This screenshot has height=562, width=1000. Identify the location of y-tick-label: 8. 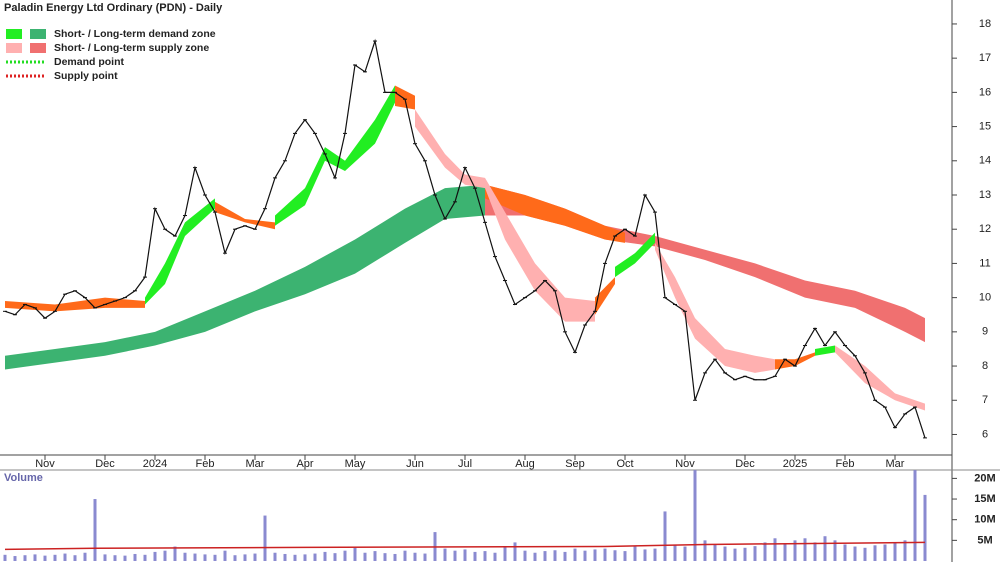
(985, 366).